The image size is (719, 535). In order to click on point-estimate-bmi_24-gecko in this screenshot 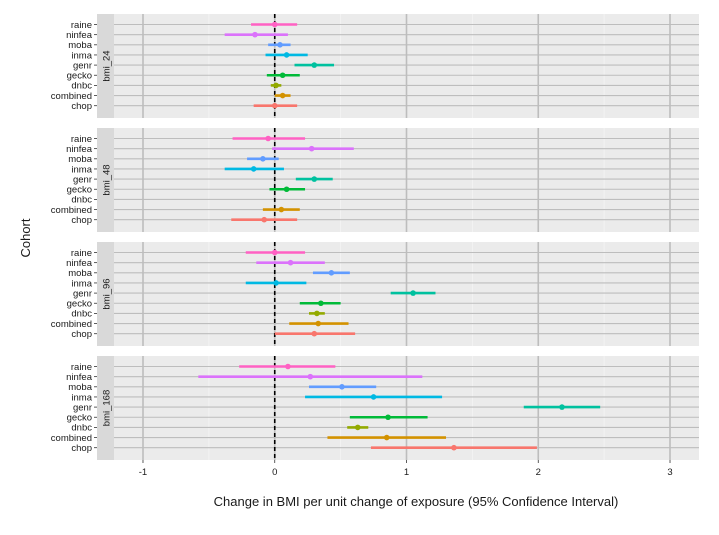, I will do `click(282, 75)`.